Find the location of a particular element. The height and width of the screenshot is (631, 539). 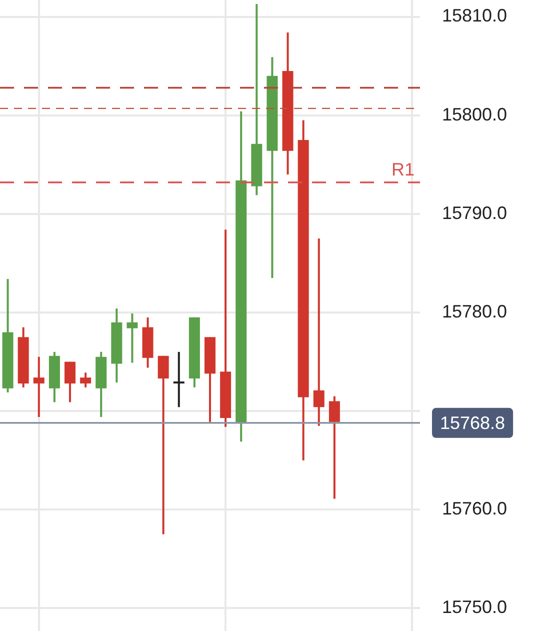

y-tick-label: 15780.0 is located at coordinates (475, 311).